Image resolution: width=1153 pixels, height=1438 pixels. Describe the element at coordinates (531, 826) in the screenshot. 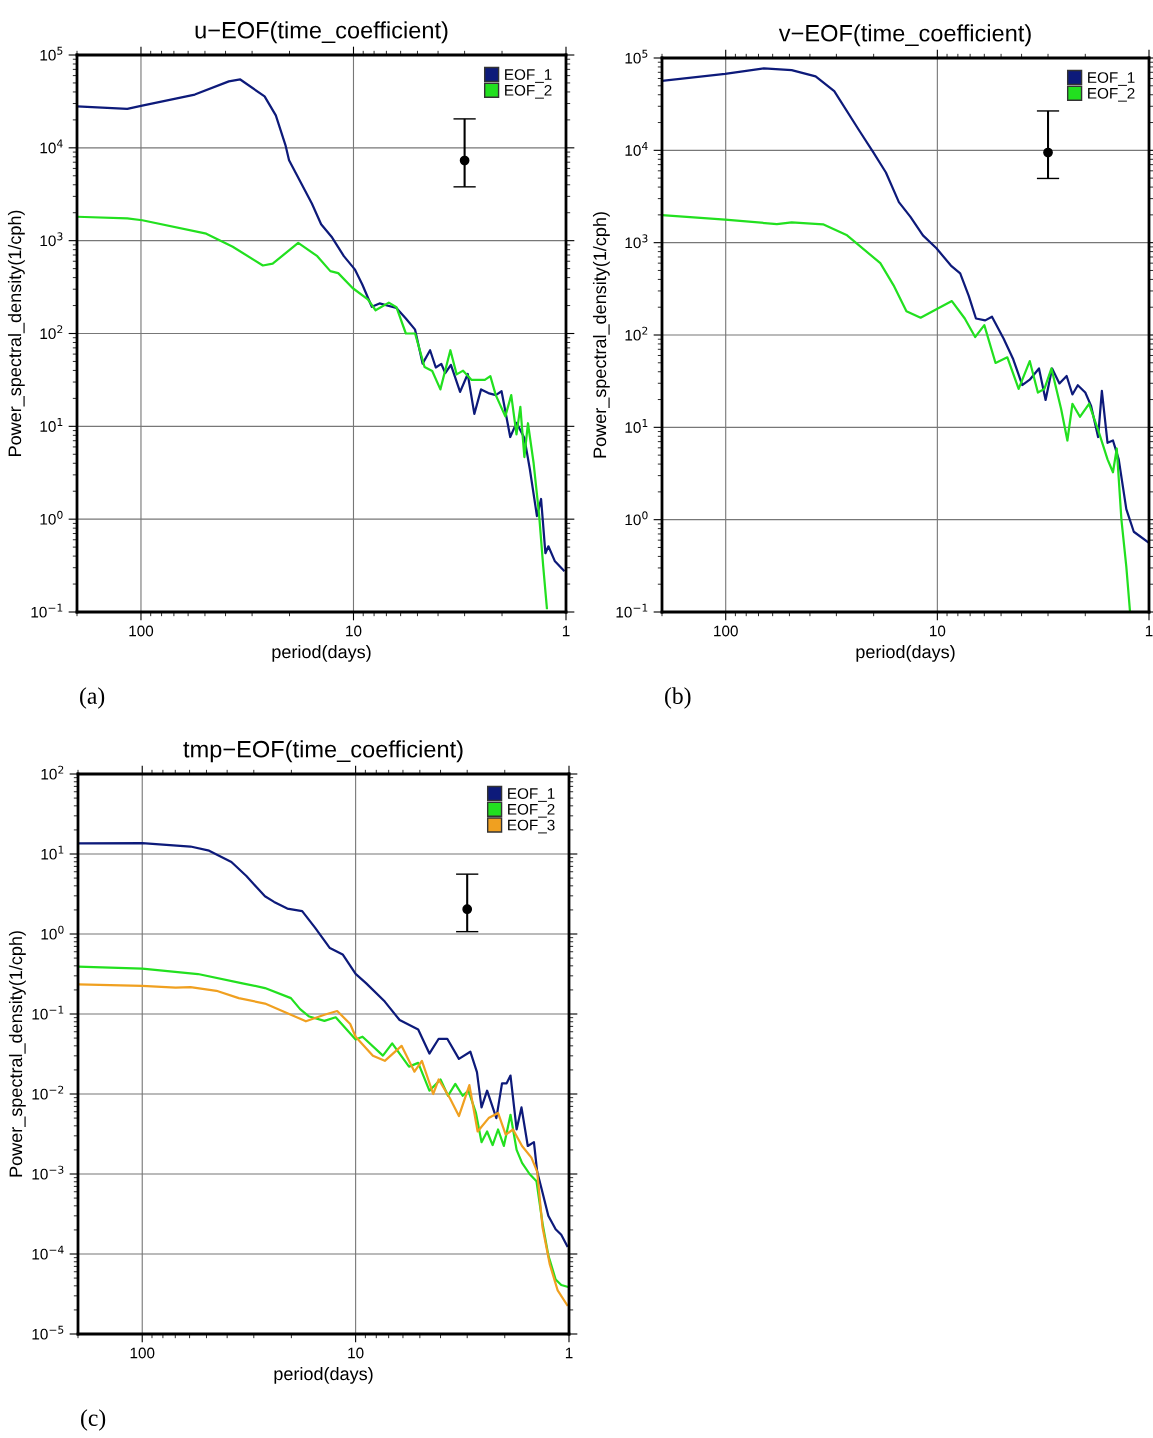

I see `legend-label: EOF_3` at that location.